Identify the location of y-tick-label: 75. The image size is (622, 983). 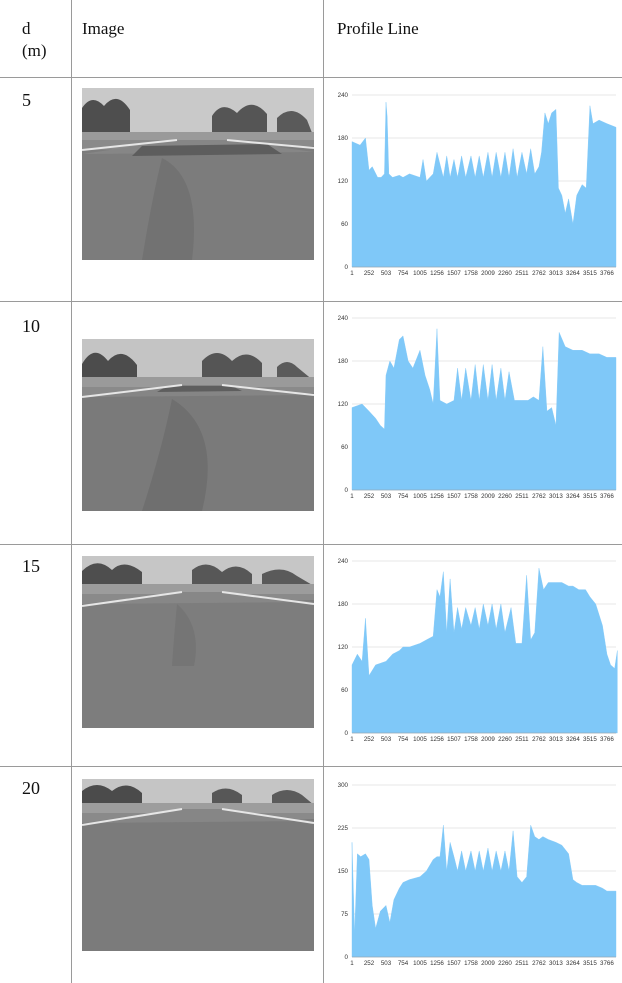
(344, 914).